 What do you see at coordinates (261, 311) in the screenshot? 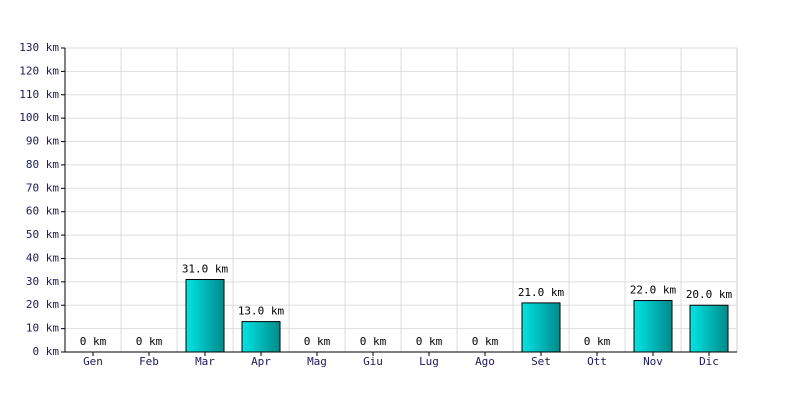
I see `value-label: 13.0 km` at bounding box center [261, 311].